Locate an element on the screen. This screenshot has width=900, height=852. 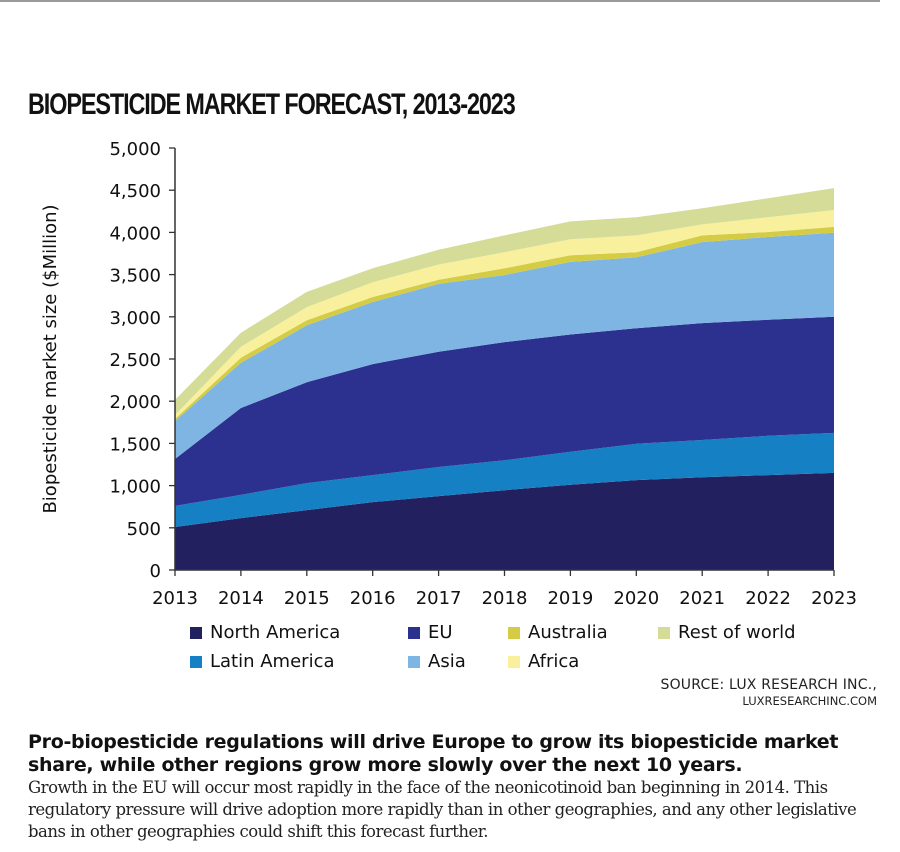
y-tick-label: 5,000 is located at coordinates (135, 149).